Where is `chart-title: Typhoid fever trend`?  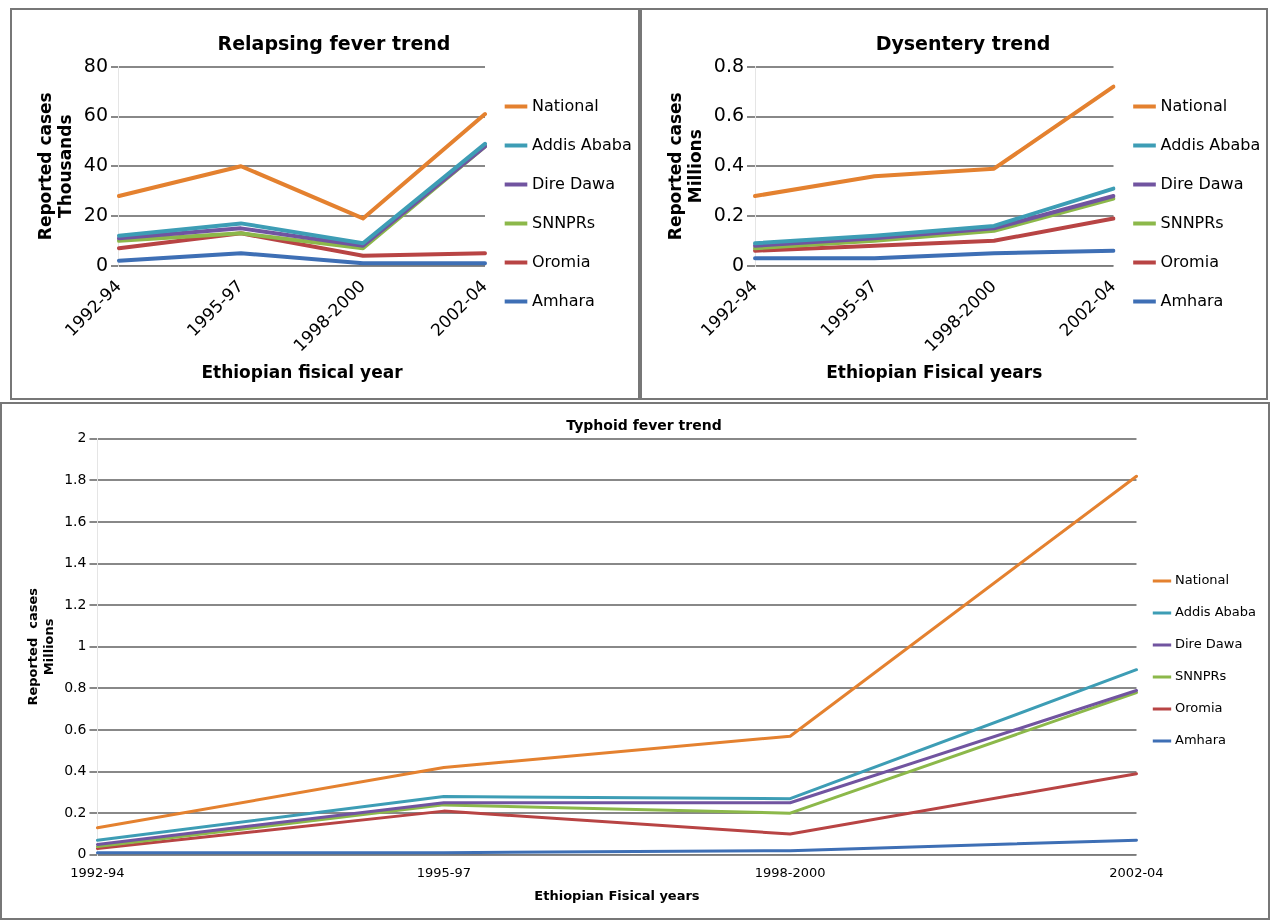 chart-title: Typhoid fever trend is located at coordinates (644, 425).